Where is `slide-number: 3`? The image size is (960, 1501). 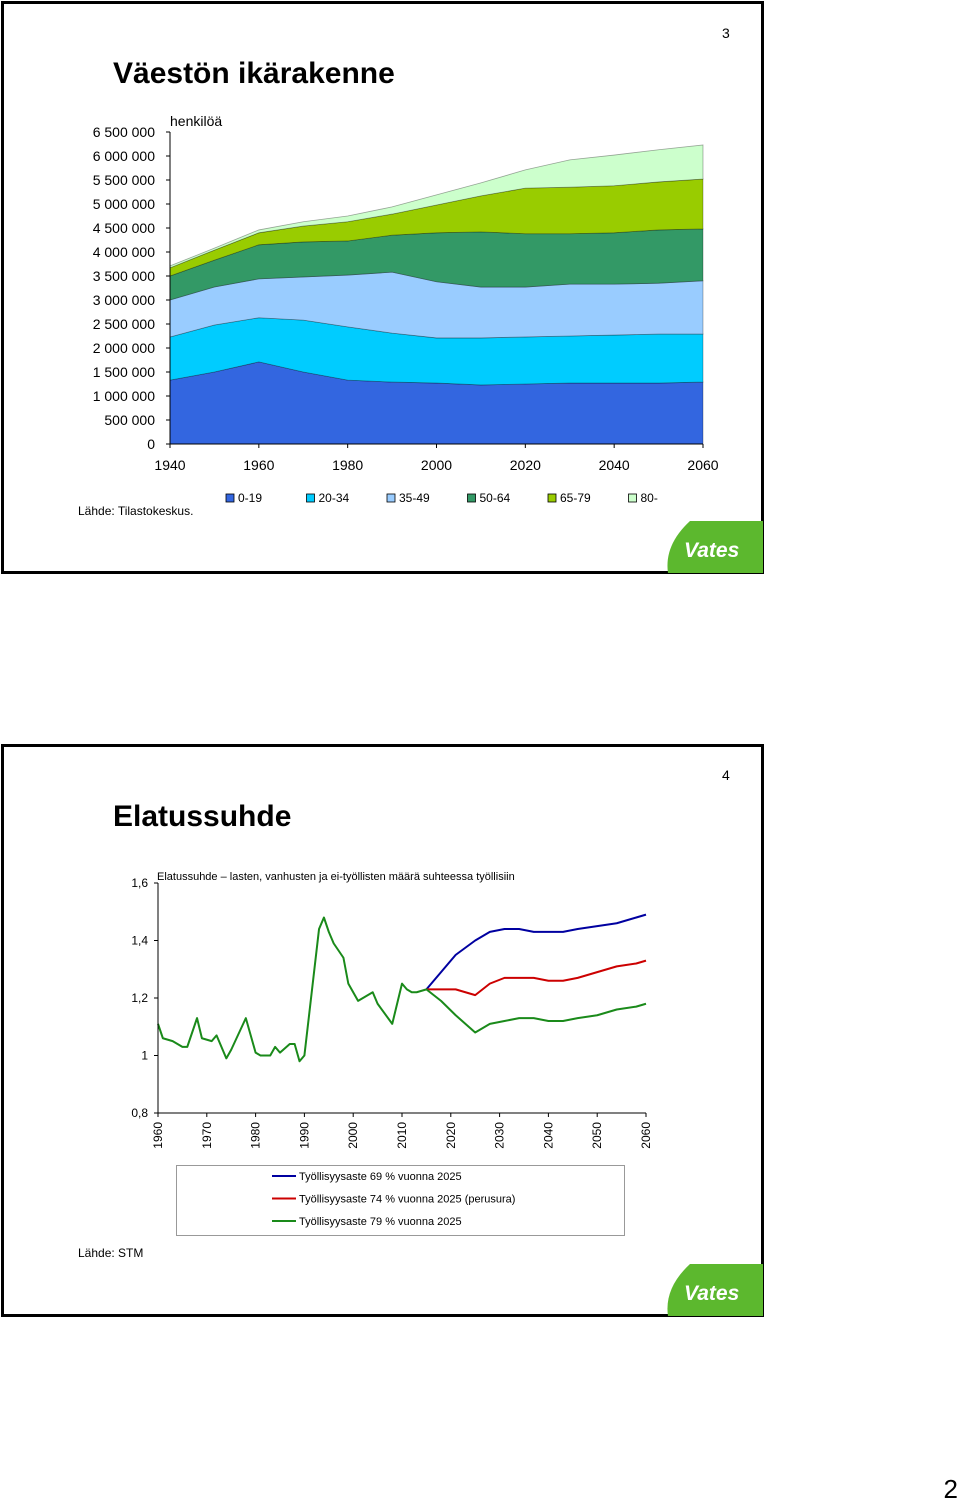
slide-number: 3 is located at coordinates (726, 33).